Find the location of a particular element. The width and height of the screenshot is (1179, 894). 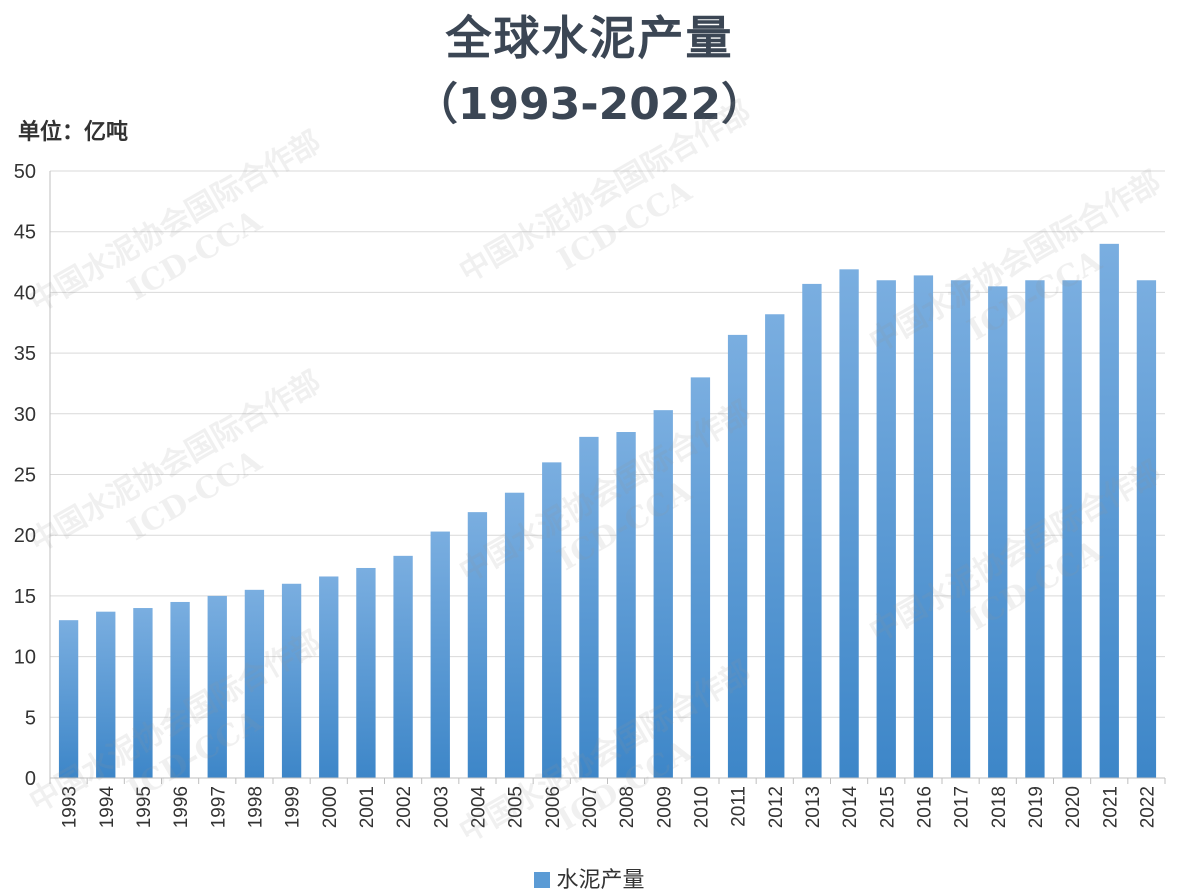

bar-2019 is located at coordinates (1035, 529).